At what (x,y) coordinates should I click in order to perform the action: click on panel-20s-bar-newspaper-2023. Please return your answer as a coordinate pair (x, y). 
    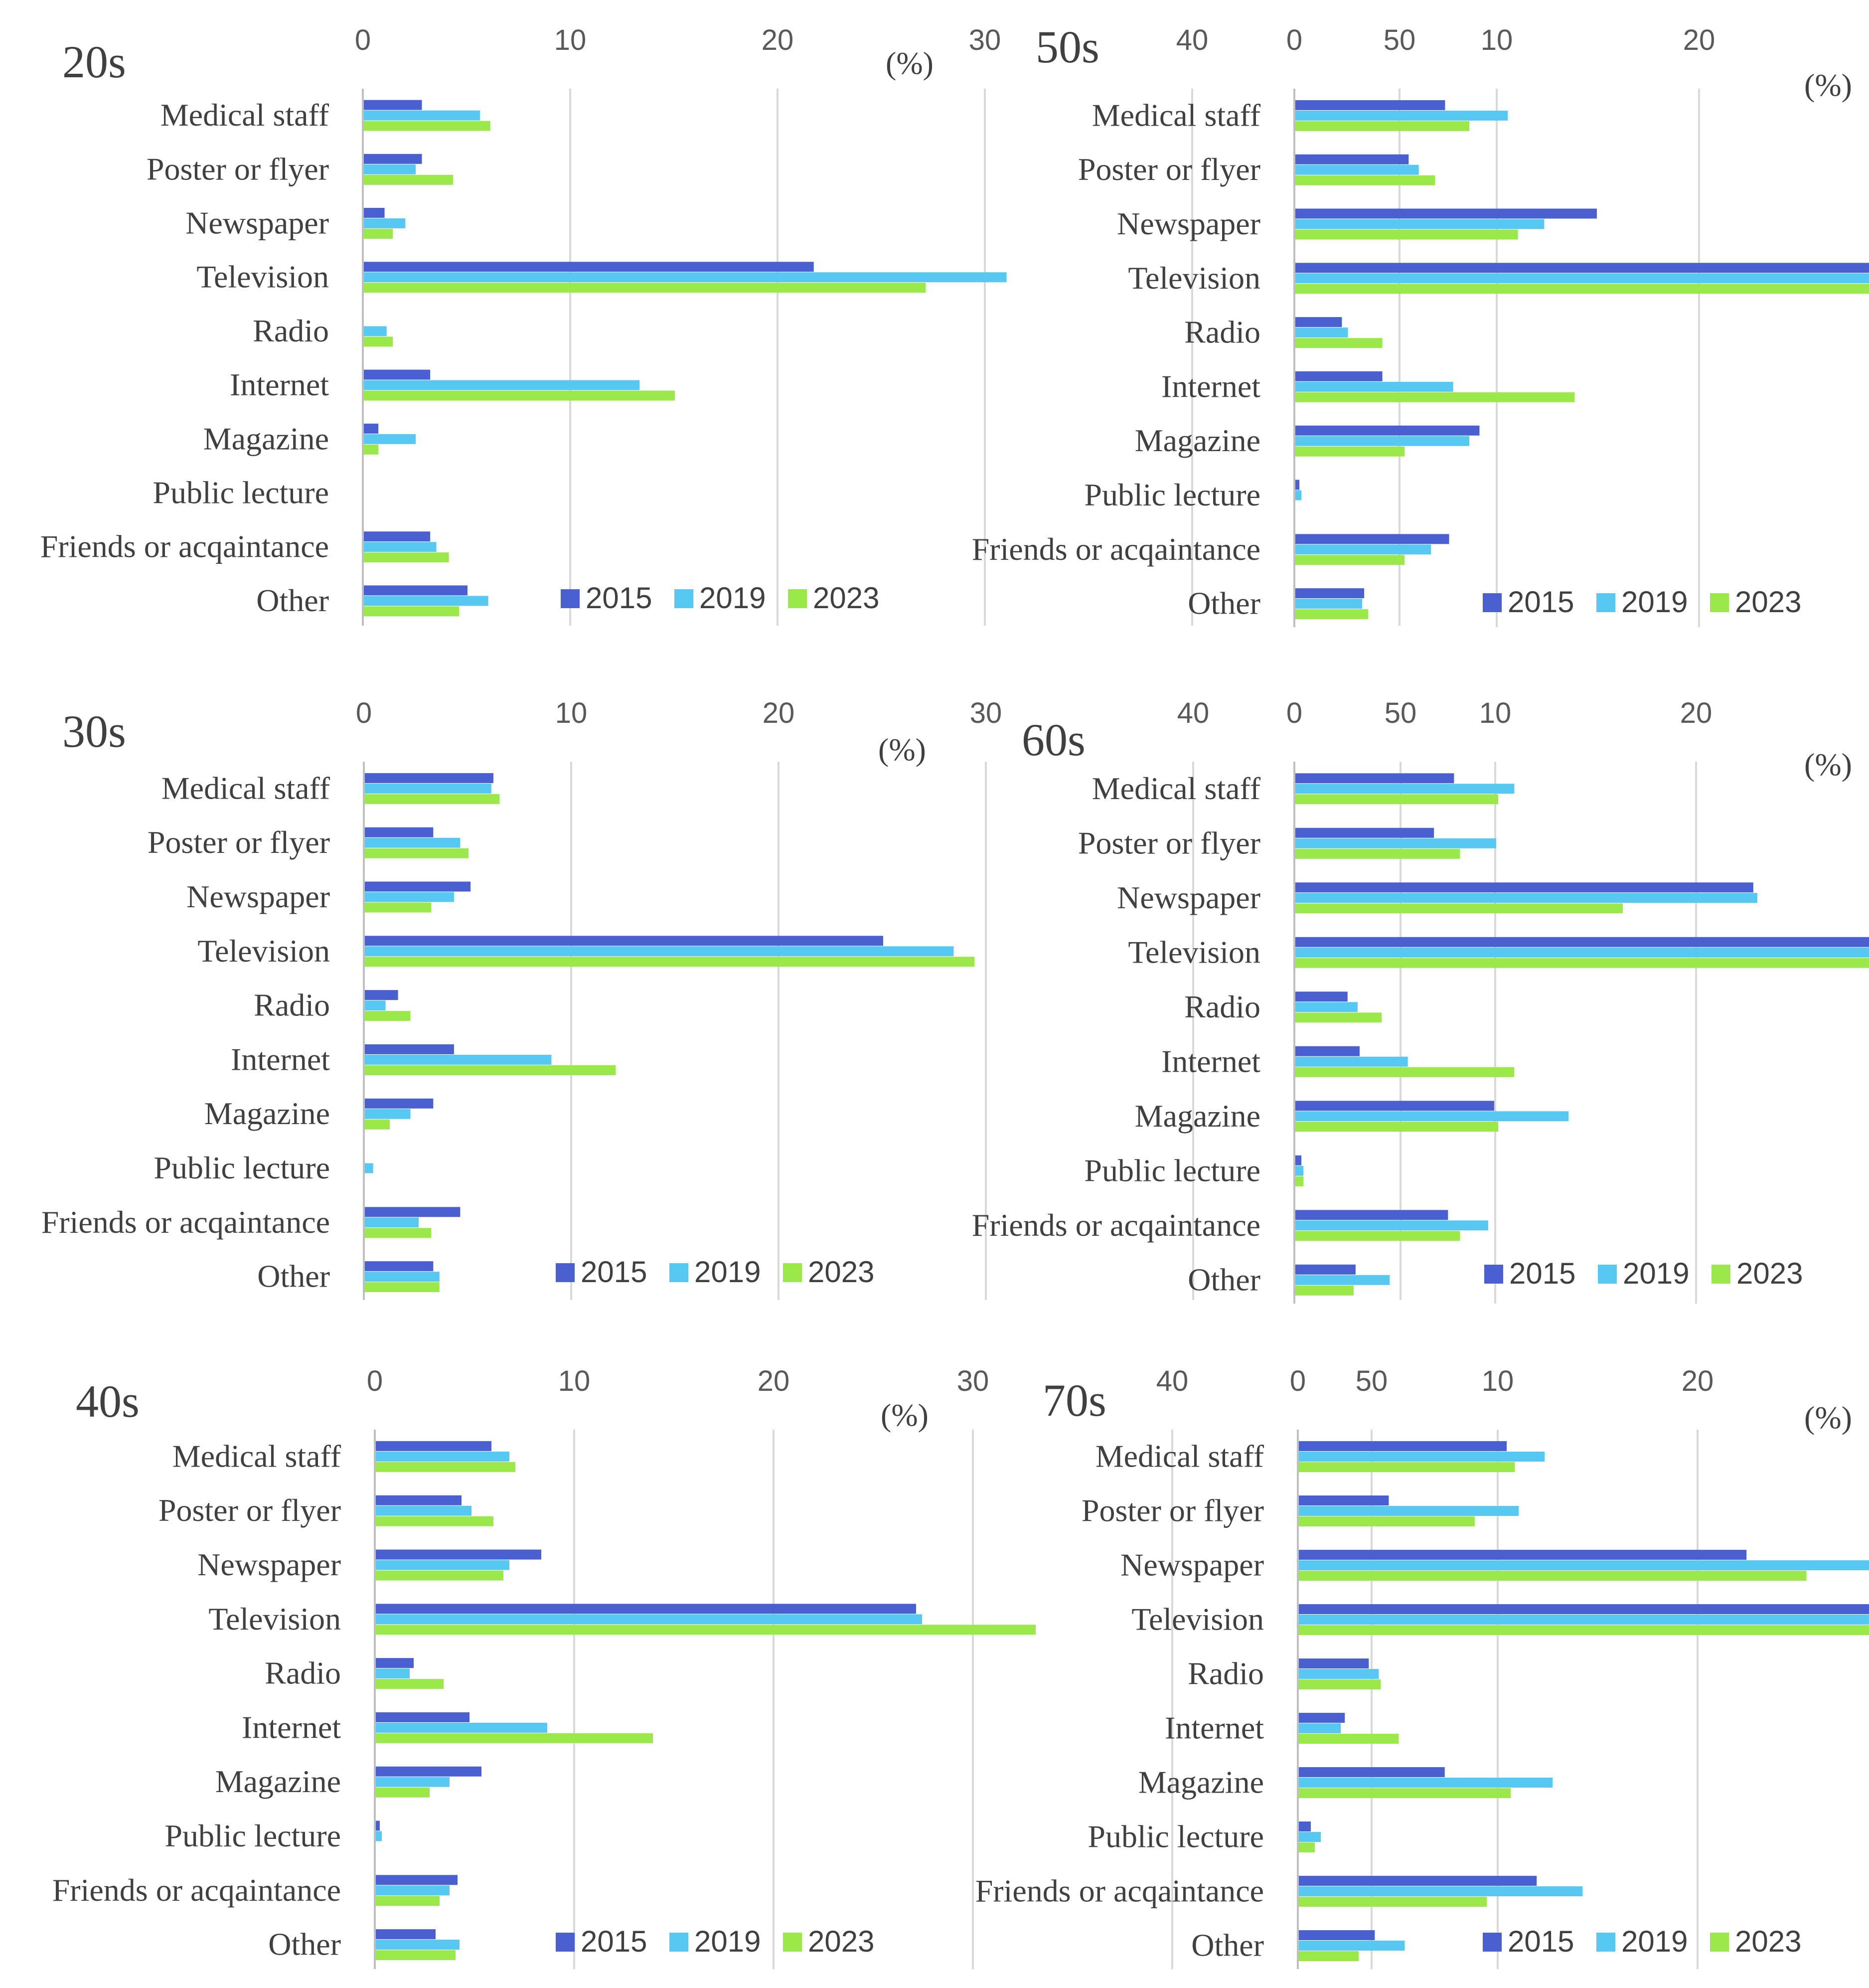
    Looking at the image, I should click on (378, 234).